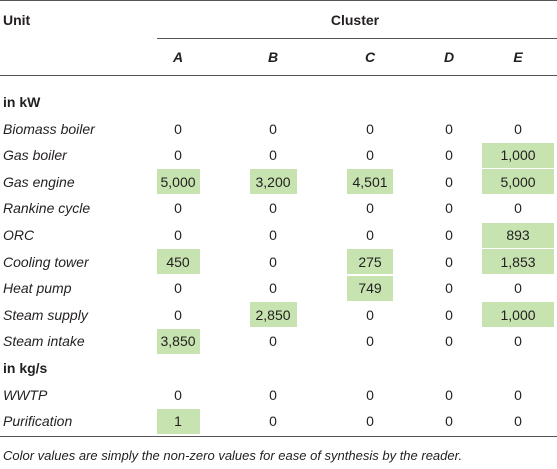 The width and height of the screenshot is (557, 469). I want to click on cell: 2,850, so click(273, 314).